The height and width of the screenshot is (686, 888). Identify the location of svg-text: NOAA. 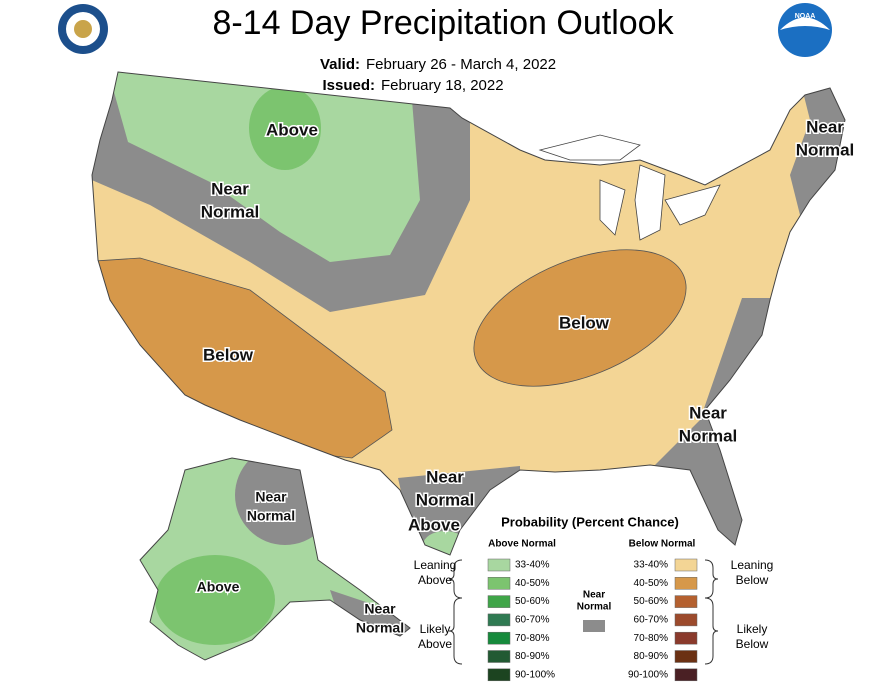
(805, 16).